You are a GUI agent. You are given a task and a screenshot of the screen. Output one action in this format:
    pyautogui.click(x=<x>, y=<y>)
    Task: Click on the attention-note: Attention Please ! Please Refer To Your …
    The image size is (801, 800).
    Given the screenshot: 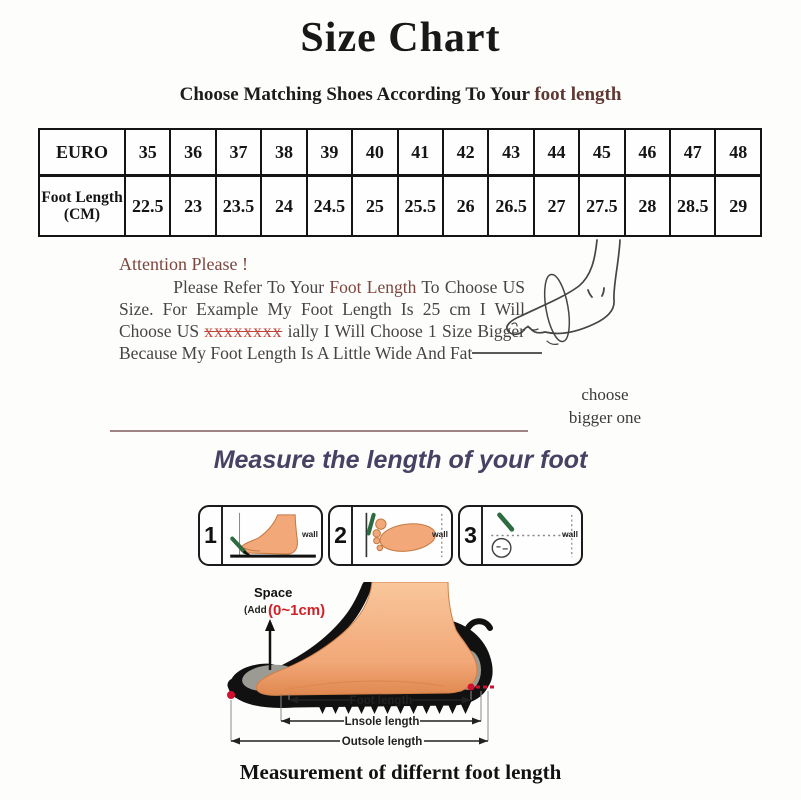 What is the action you would take?
    pyautogui.click(x=322, y=309)
    